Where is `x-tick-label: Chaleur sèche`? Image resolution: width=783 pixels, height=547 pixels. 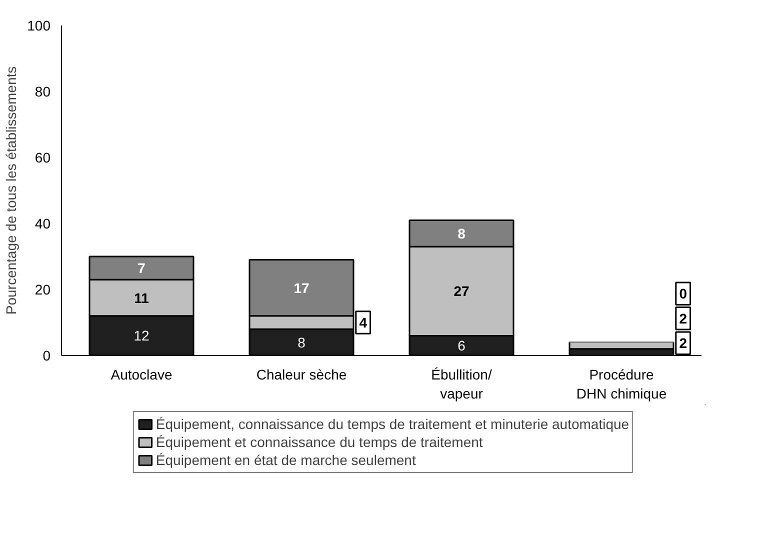
x-tick-label: Chaleur sèche is located at coordinates (301, 374).